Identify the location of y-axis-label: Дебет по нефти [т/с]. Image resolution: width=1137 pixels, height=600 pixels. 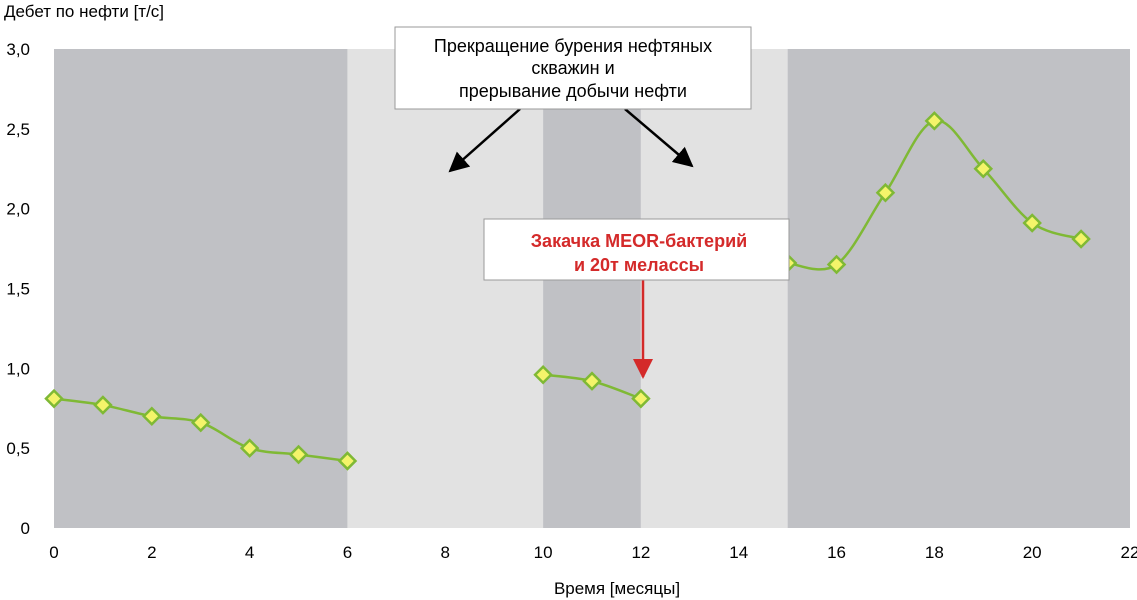
(84, 11).